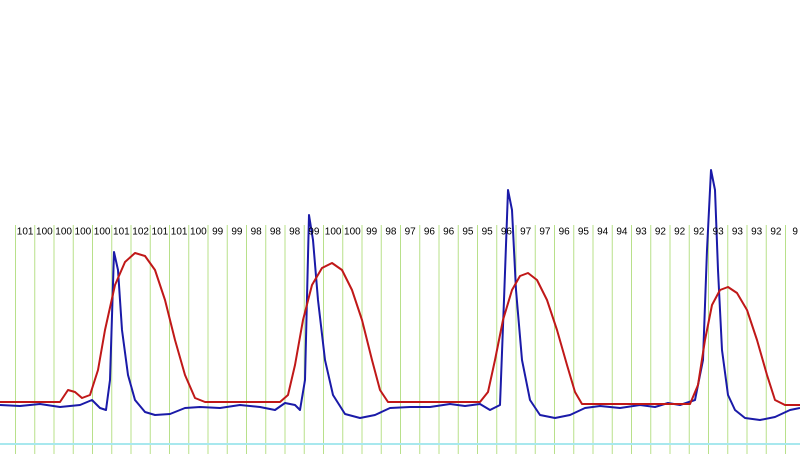 The width and height of the screenshot is (800, 454). What do you see at coordinates (140, 232) in the screenshot?
I see `column-label: 102` at bounding box center [140, 232].